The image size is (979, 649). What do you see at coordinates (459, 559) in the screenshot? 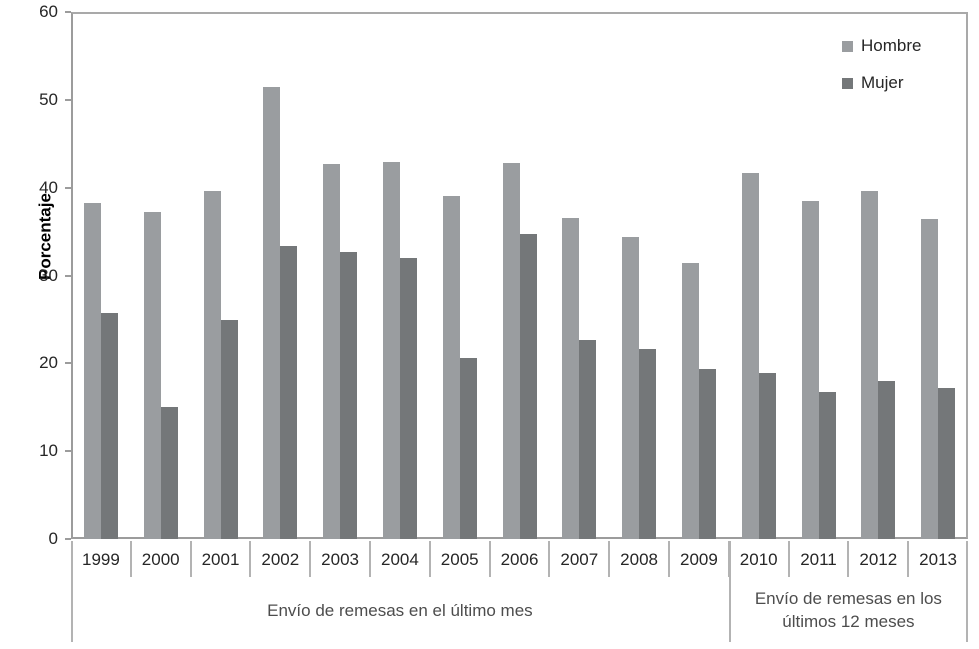
I see `x-tick-label-2005: 2005` at bounding box center [459, 559].